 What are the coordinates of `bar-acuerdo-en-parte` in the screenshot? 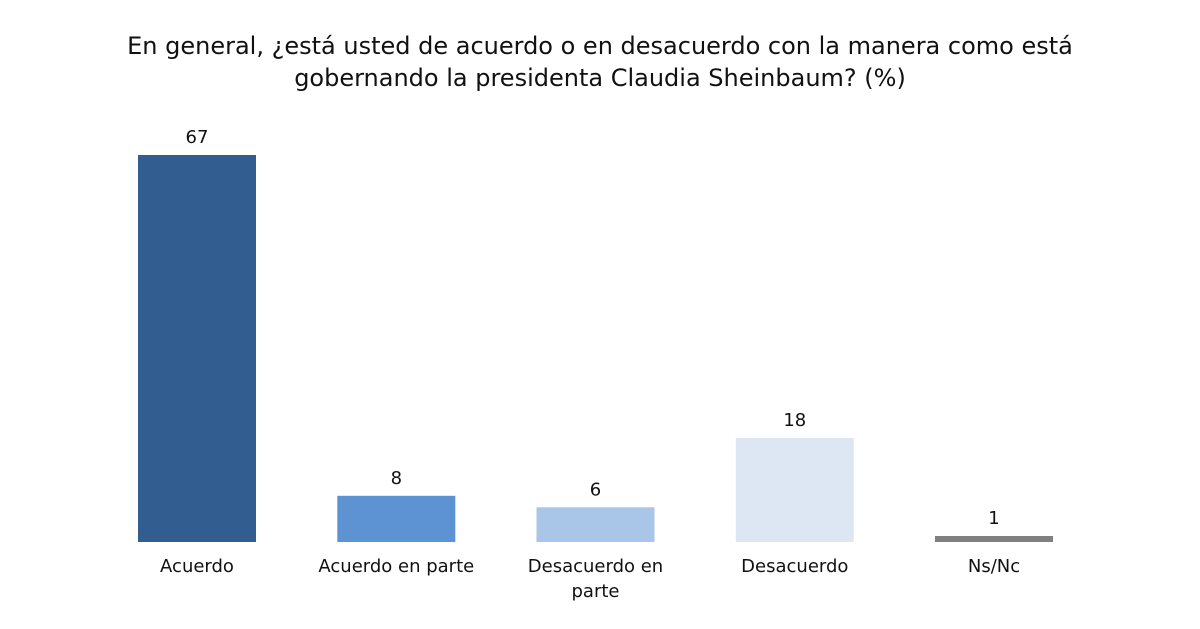 It's located at (396, 518).